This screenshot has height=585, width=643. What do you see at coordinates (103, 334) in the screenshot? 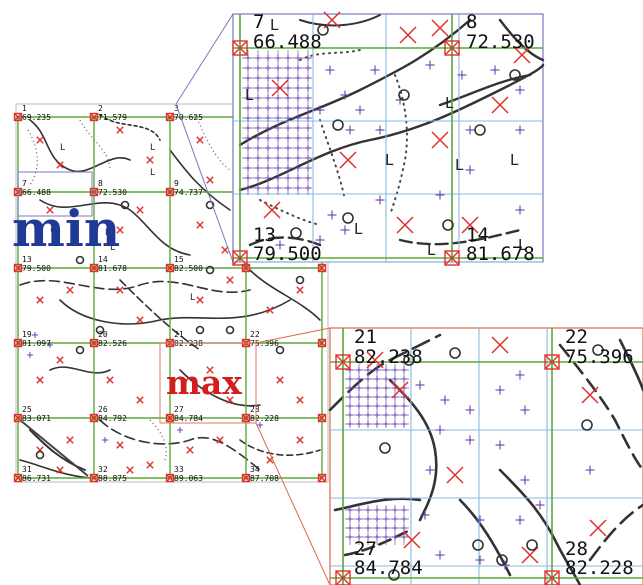
I see `map-point-id: 20` at bounding box center [103, 334].